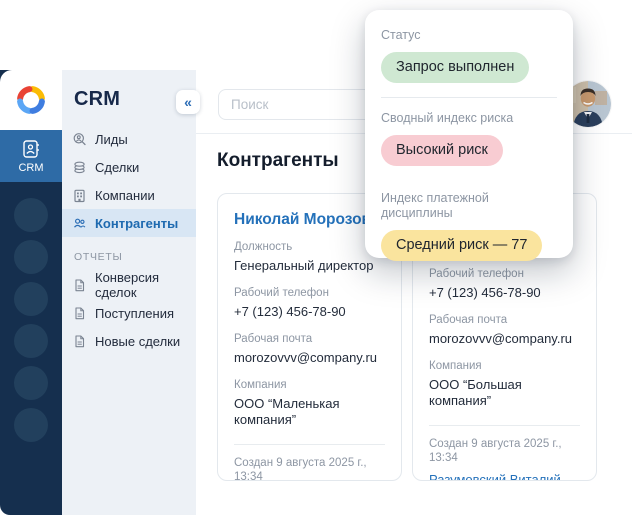 This screenshot has height=515, width=632. Describe the element at coordinates (263, 247) in the screenshot. I see `field-label: Должность` at that location.